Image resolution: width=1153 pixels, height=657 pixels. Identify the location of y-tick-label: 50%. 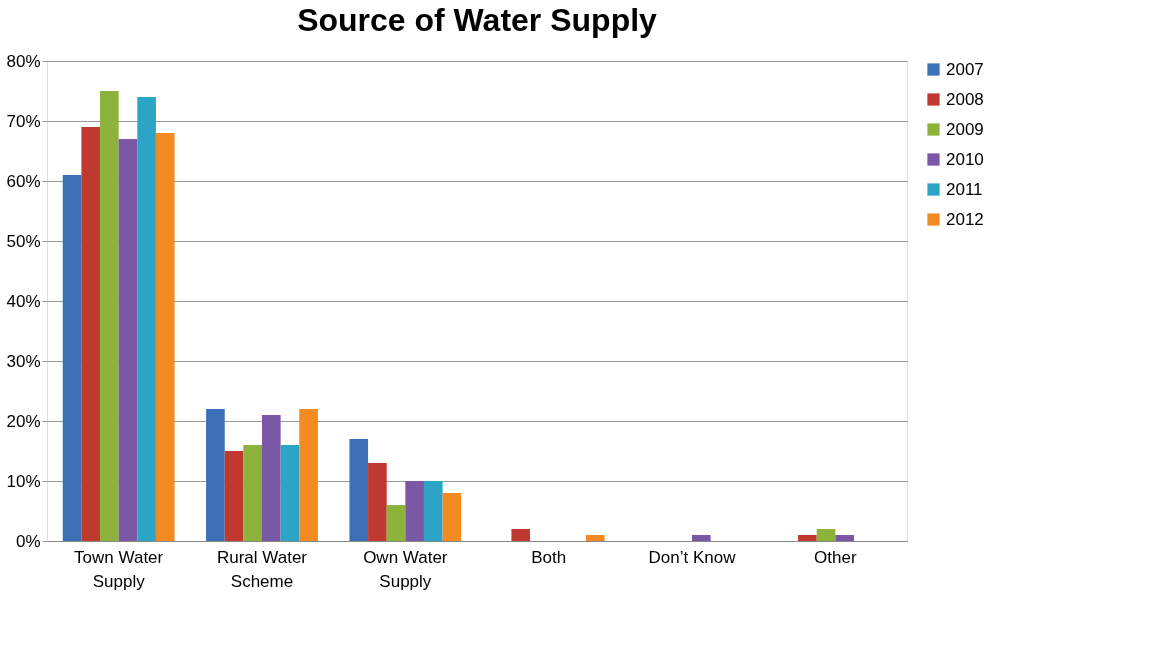
(23, 241).